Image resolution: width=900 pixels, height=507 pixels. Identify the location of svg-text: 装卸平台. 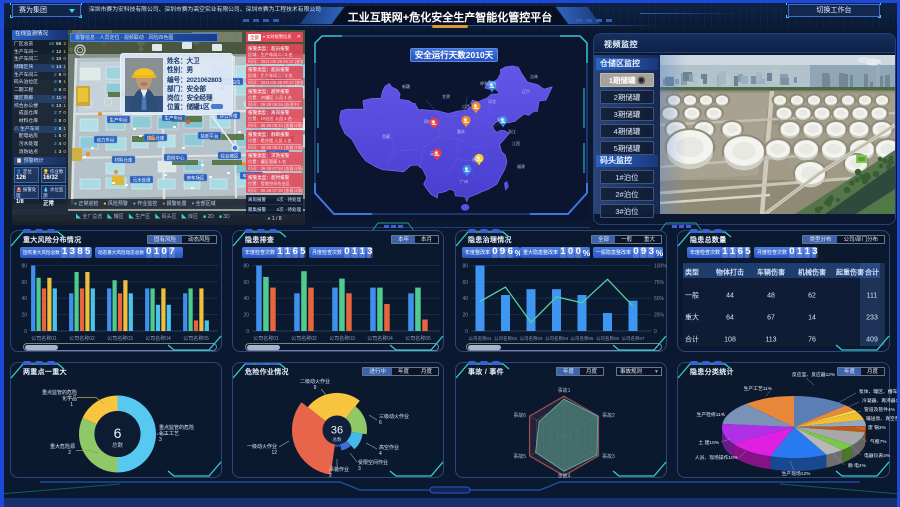
(210, 135).